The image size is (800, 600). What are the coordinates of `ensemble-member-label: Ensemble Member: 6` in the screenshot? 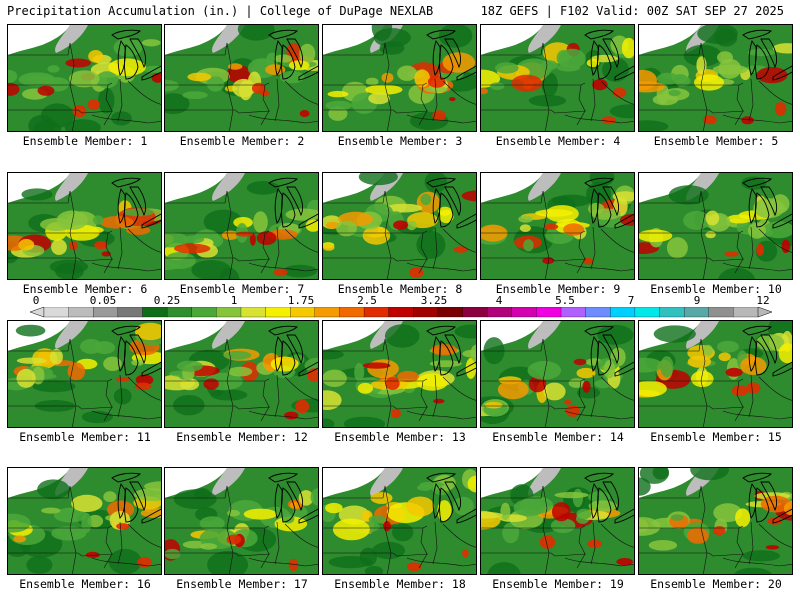 It's located at (85, 289).